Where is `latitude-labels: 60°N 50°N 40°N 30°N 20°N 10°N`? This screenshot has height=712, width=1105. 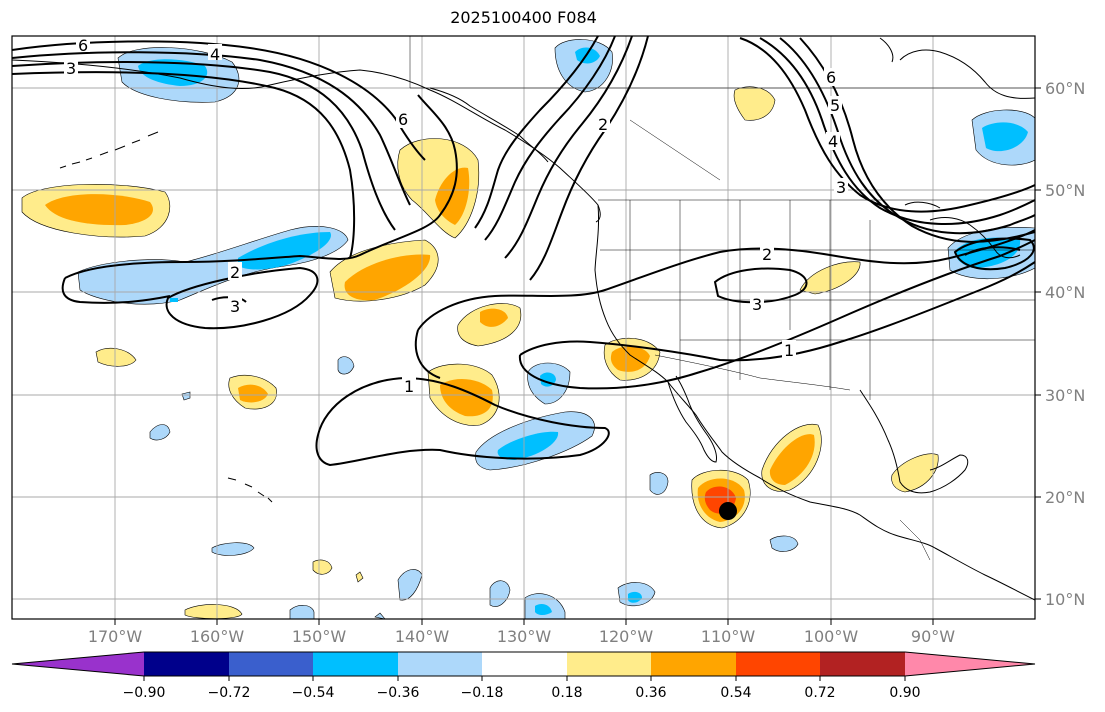 latitude-labels: 60°N 50°N 40°N 30°N 20°N 10°N is located at coordinates (1065, 344).